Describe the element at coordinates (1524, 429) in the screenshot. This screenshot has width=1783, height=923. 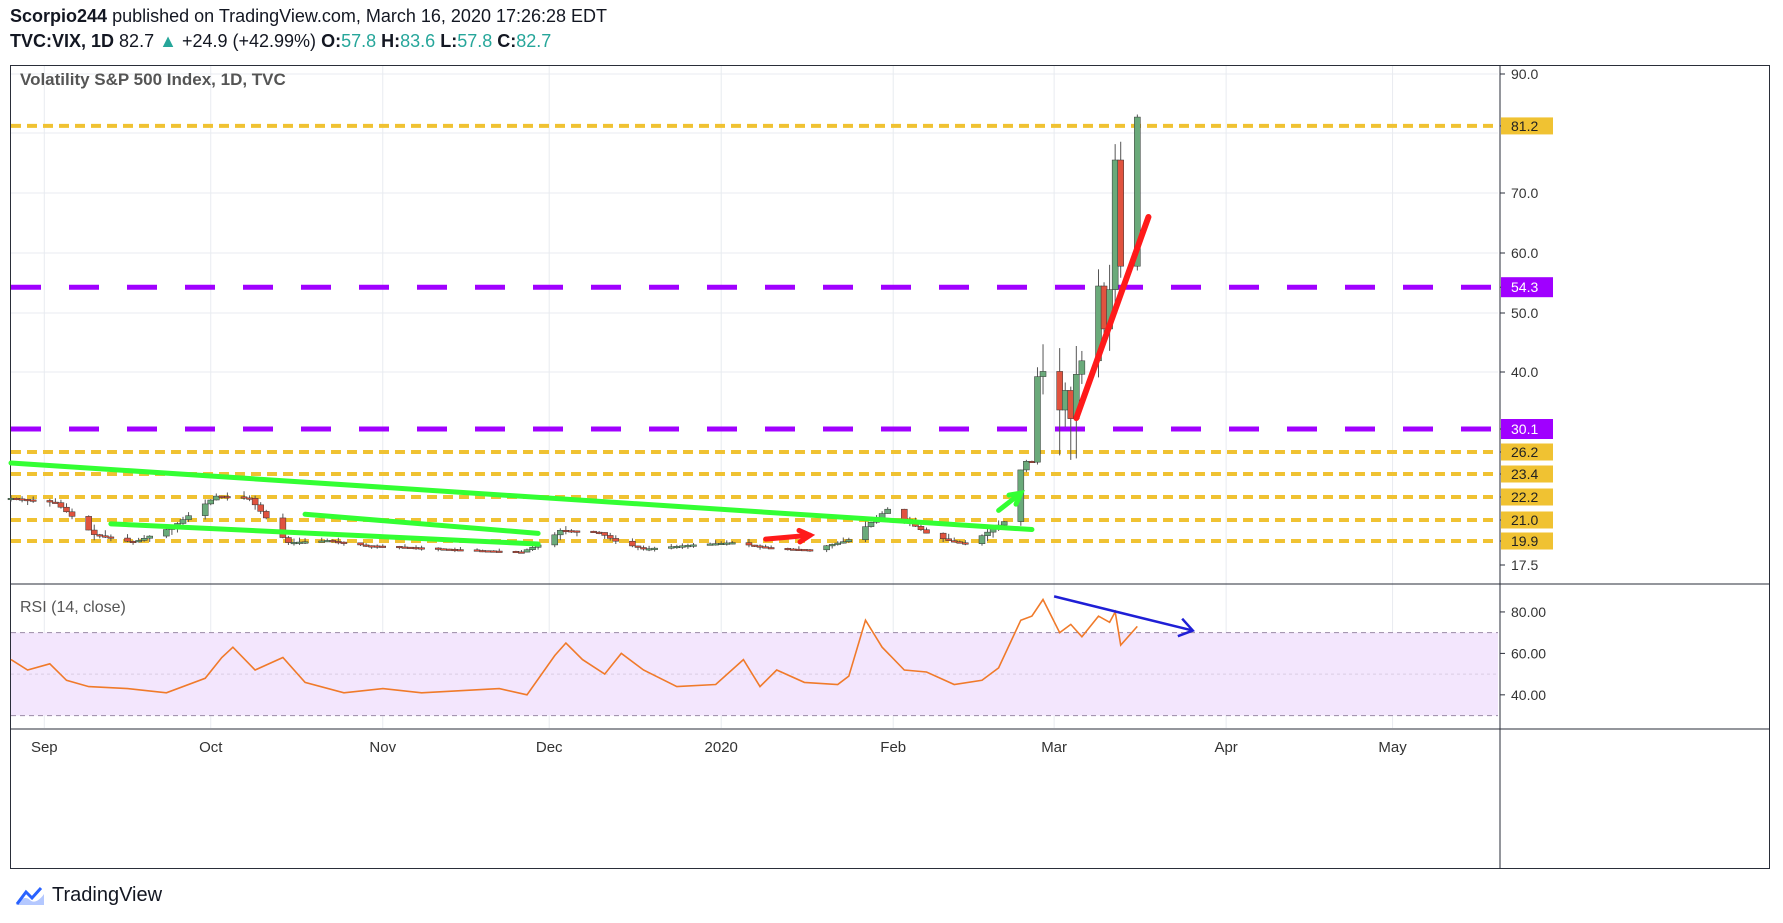
I see `level-price-label: 30.1` at that location.